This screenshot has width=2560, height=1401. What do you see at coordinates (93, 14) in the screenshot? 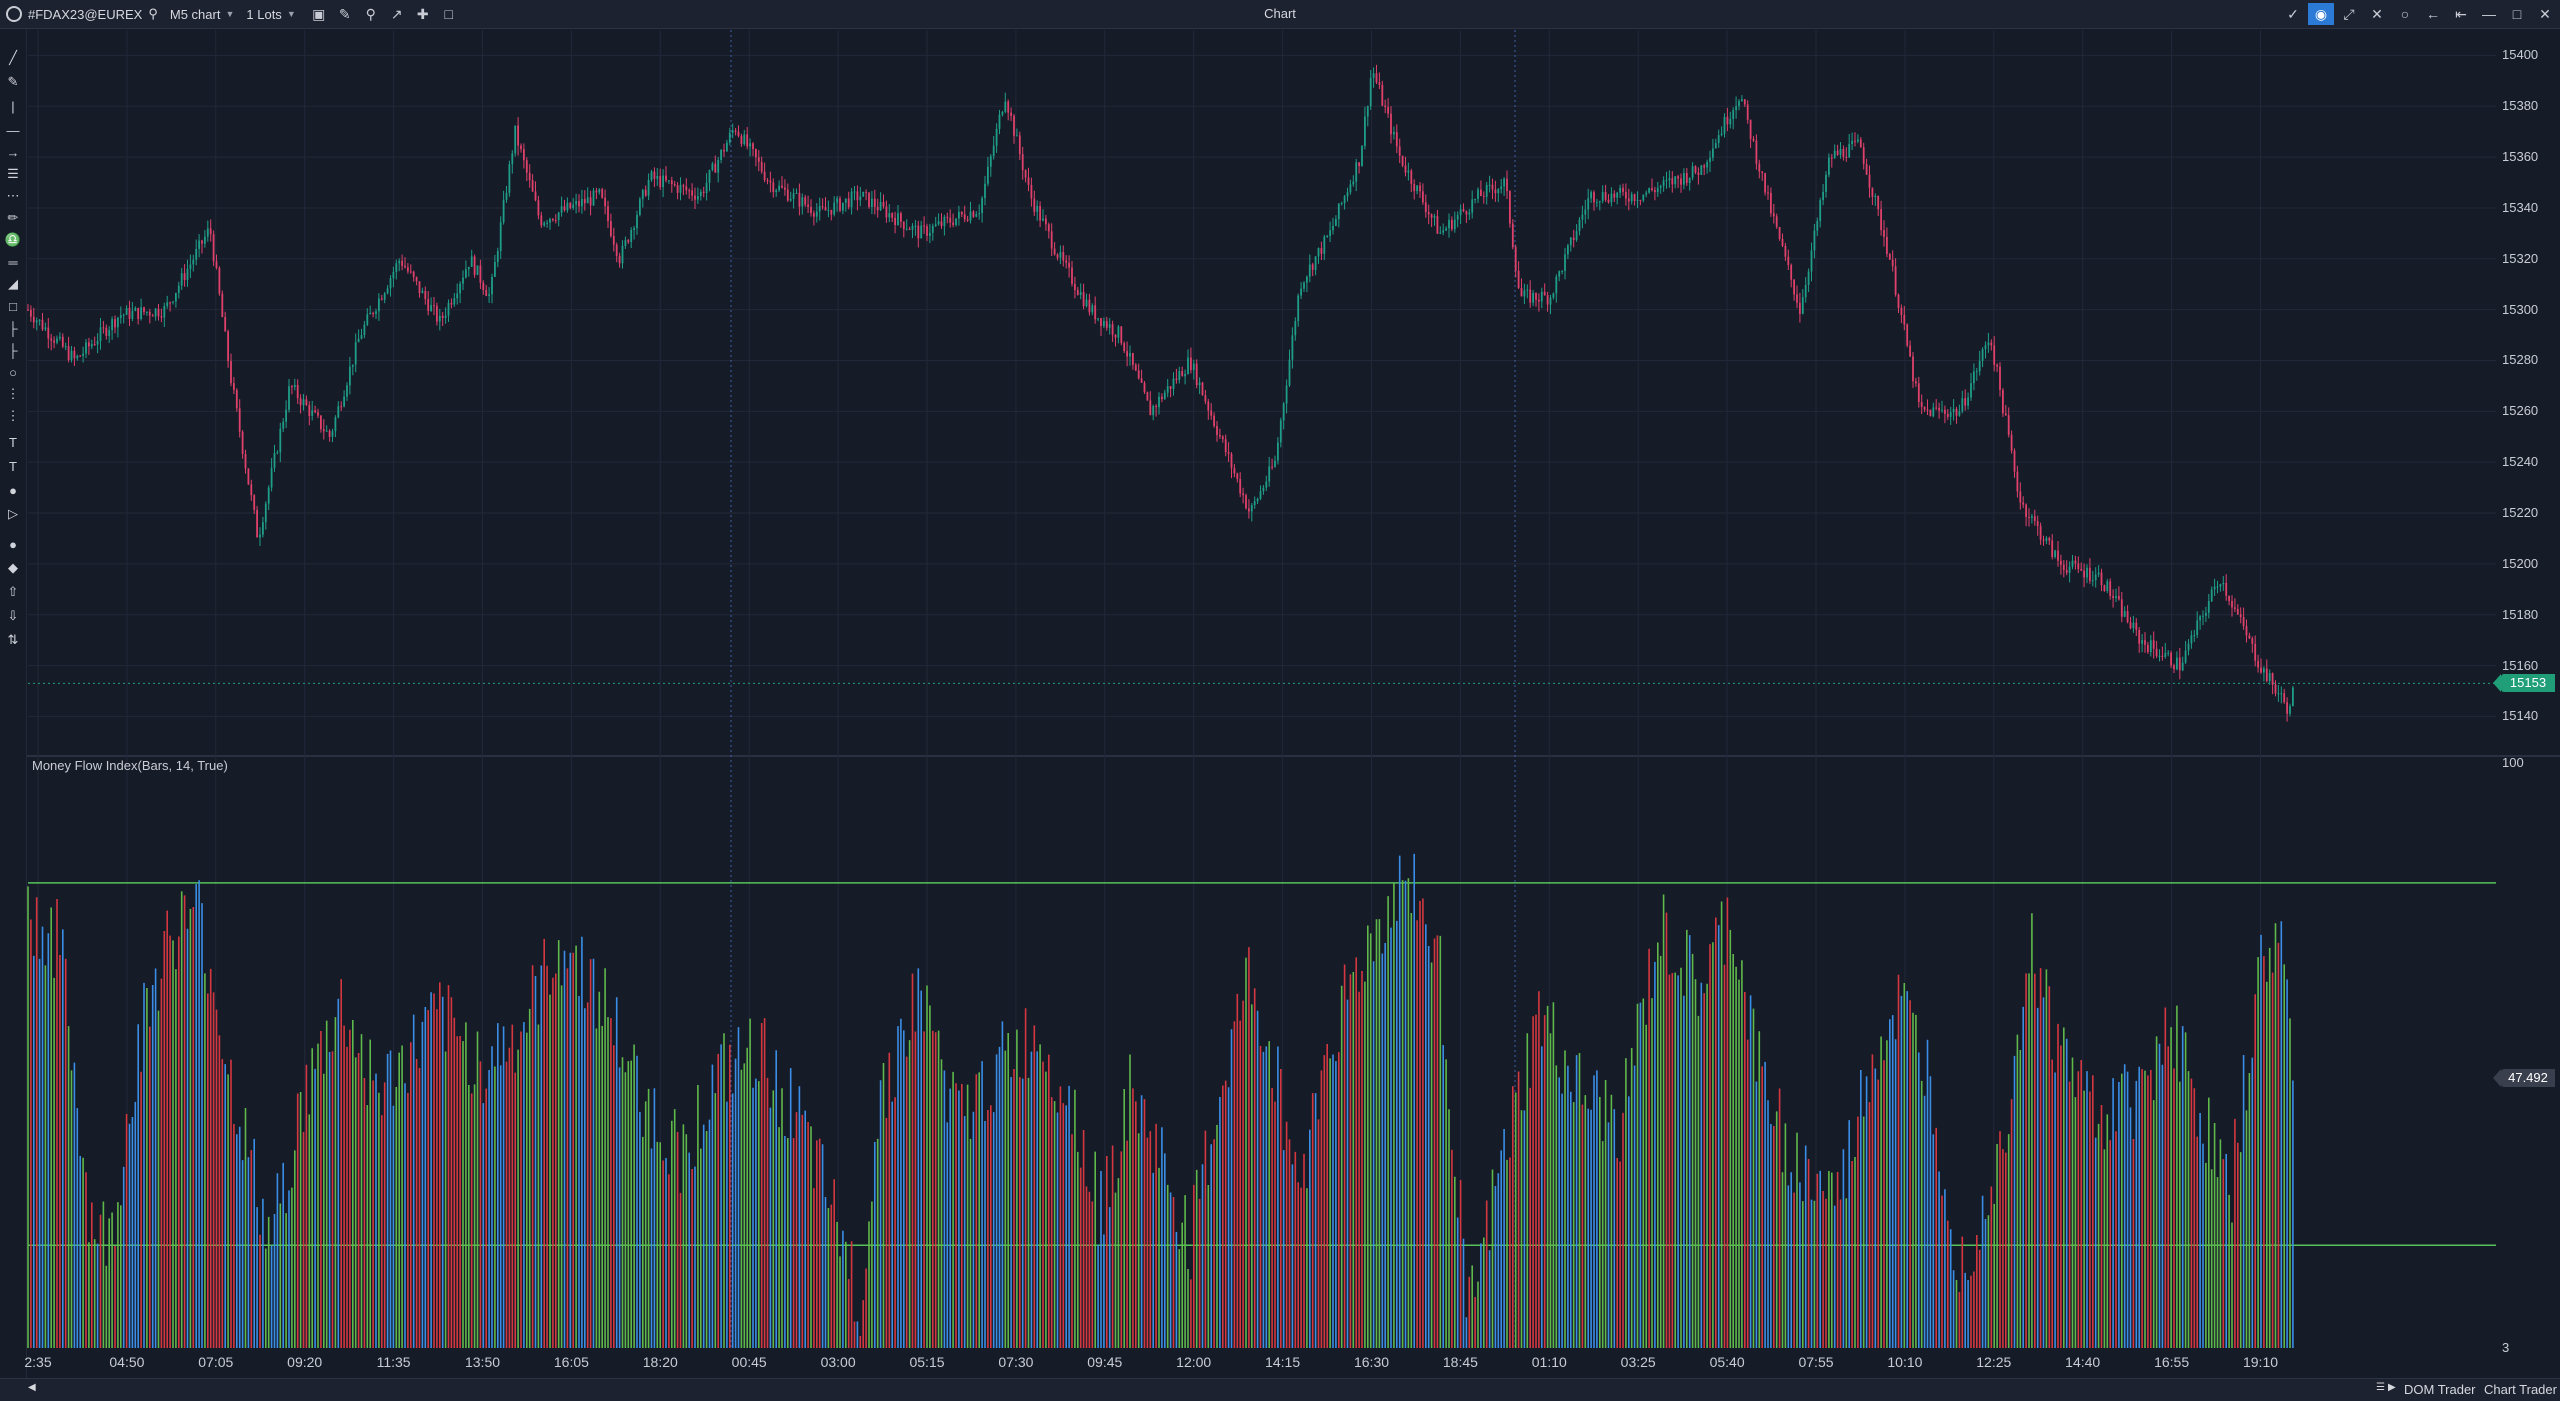
I see `symbol-selector: #FDAX23@EUREX ⚲` at bounding box center [93, 14].